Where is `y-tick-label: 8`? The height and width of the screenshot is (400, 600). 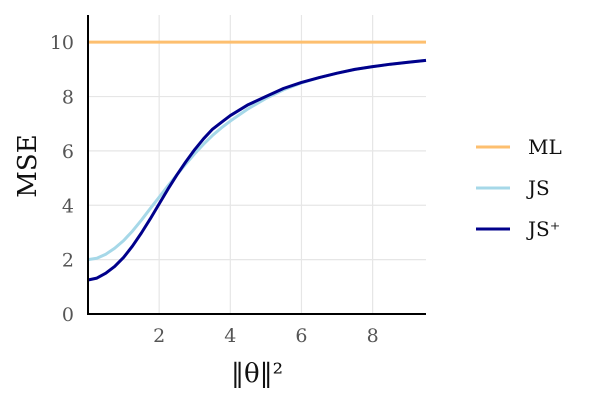
y-tick-label: 8 is located at coordinates (68, 98).